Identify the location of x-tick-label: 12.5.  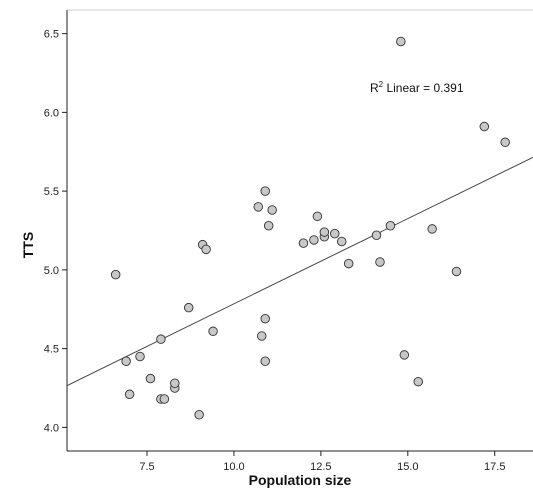
(320, 467).